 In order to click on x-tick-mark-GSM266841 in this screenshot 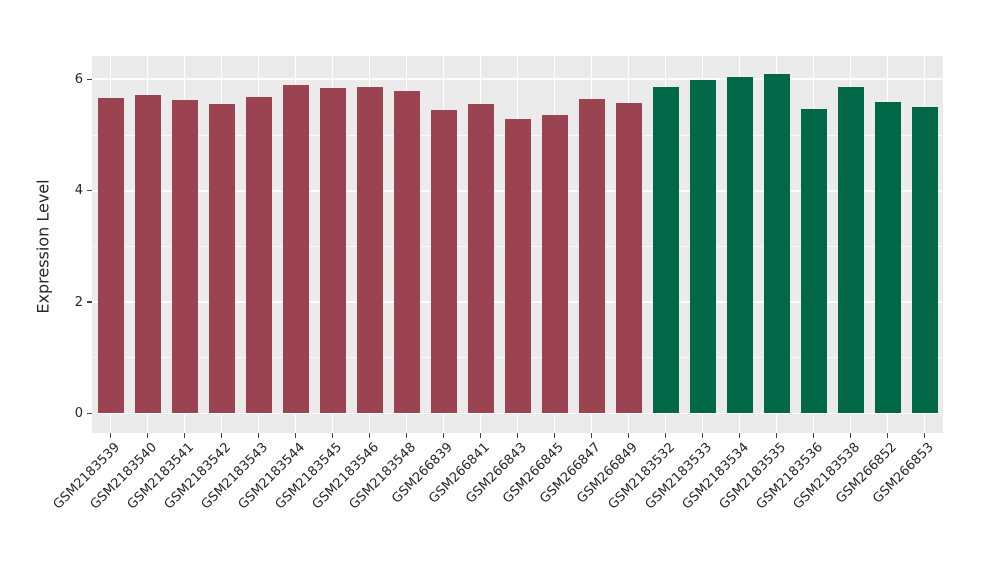, I will do `click(480, 435)`.